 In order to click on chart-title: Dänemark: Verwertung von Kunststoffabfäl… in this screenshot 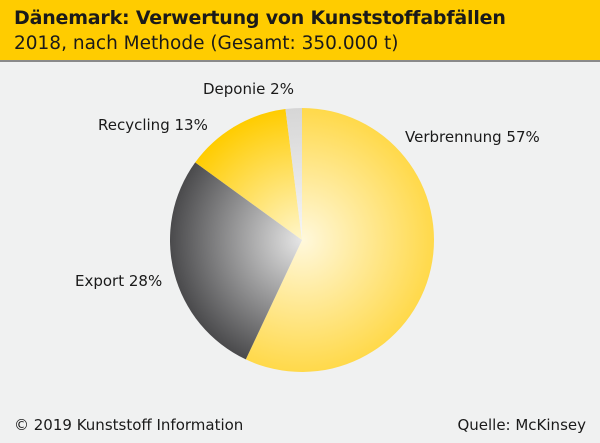, I will do `click(260, 18)`.